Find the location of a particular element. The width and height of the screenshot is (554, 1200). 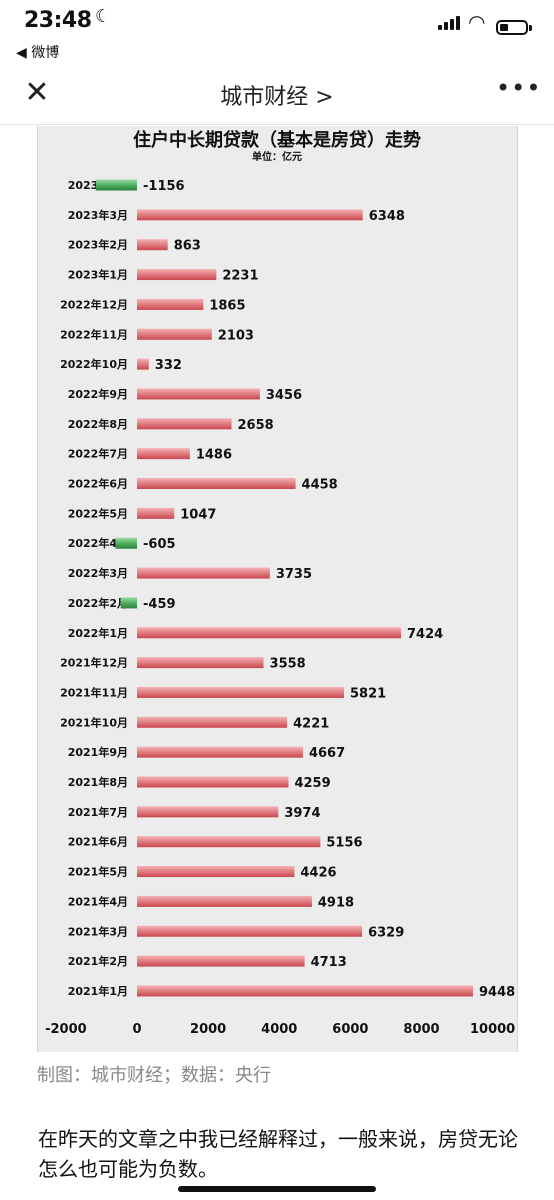

article-paragraph: 在昨天的文章之中我已经解释过，一般来说，房贷无论怎么也可能为负数。 is located at coordinates (278, 1154).